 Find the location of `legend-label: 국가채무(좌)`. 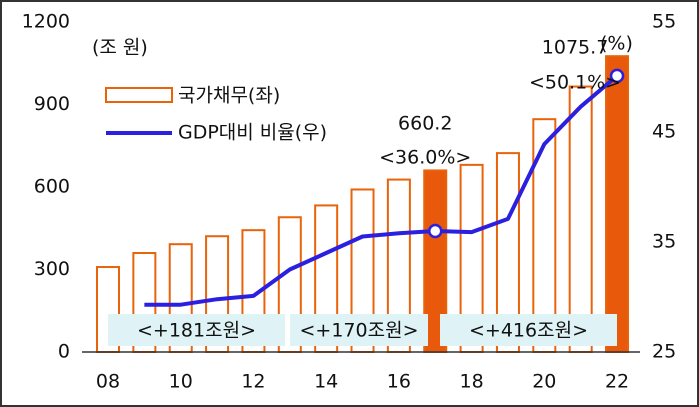

legend-label: 국가채무(좌) is located at coordinates (229, 96).